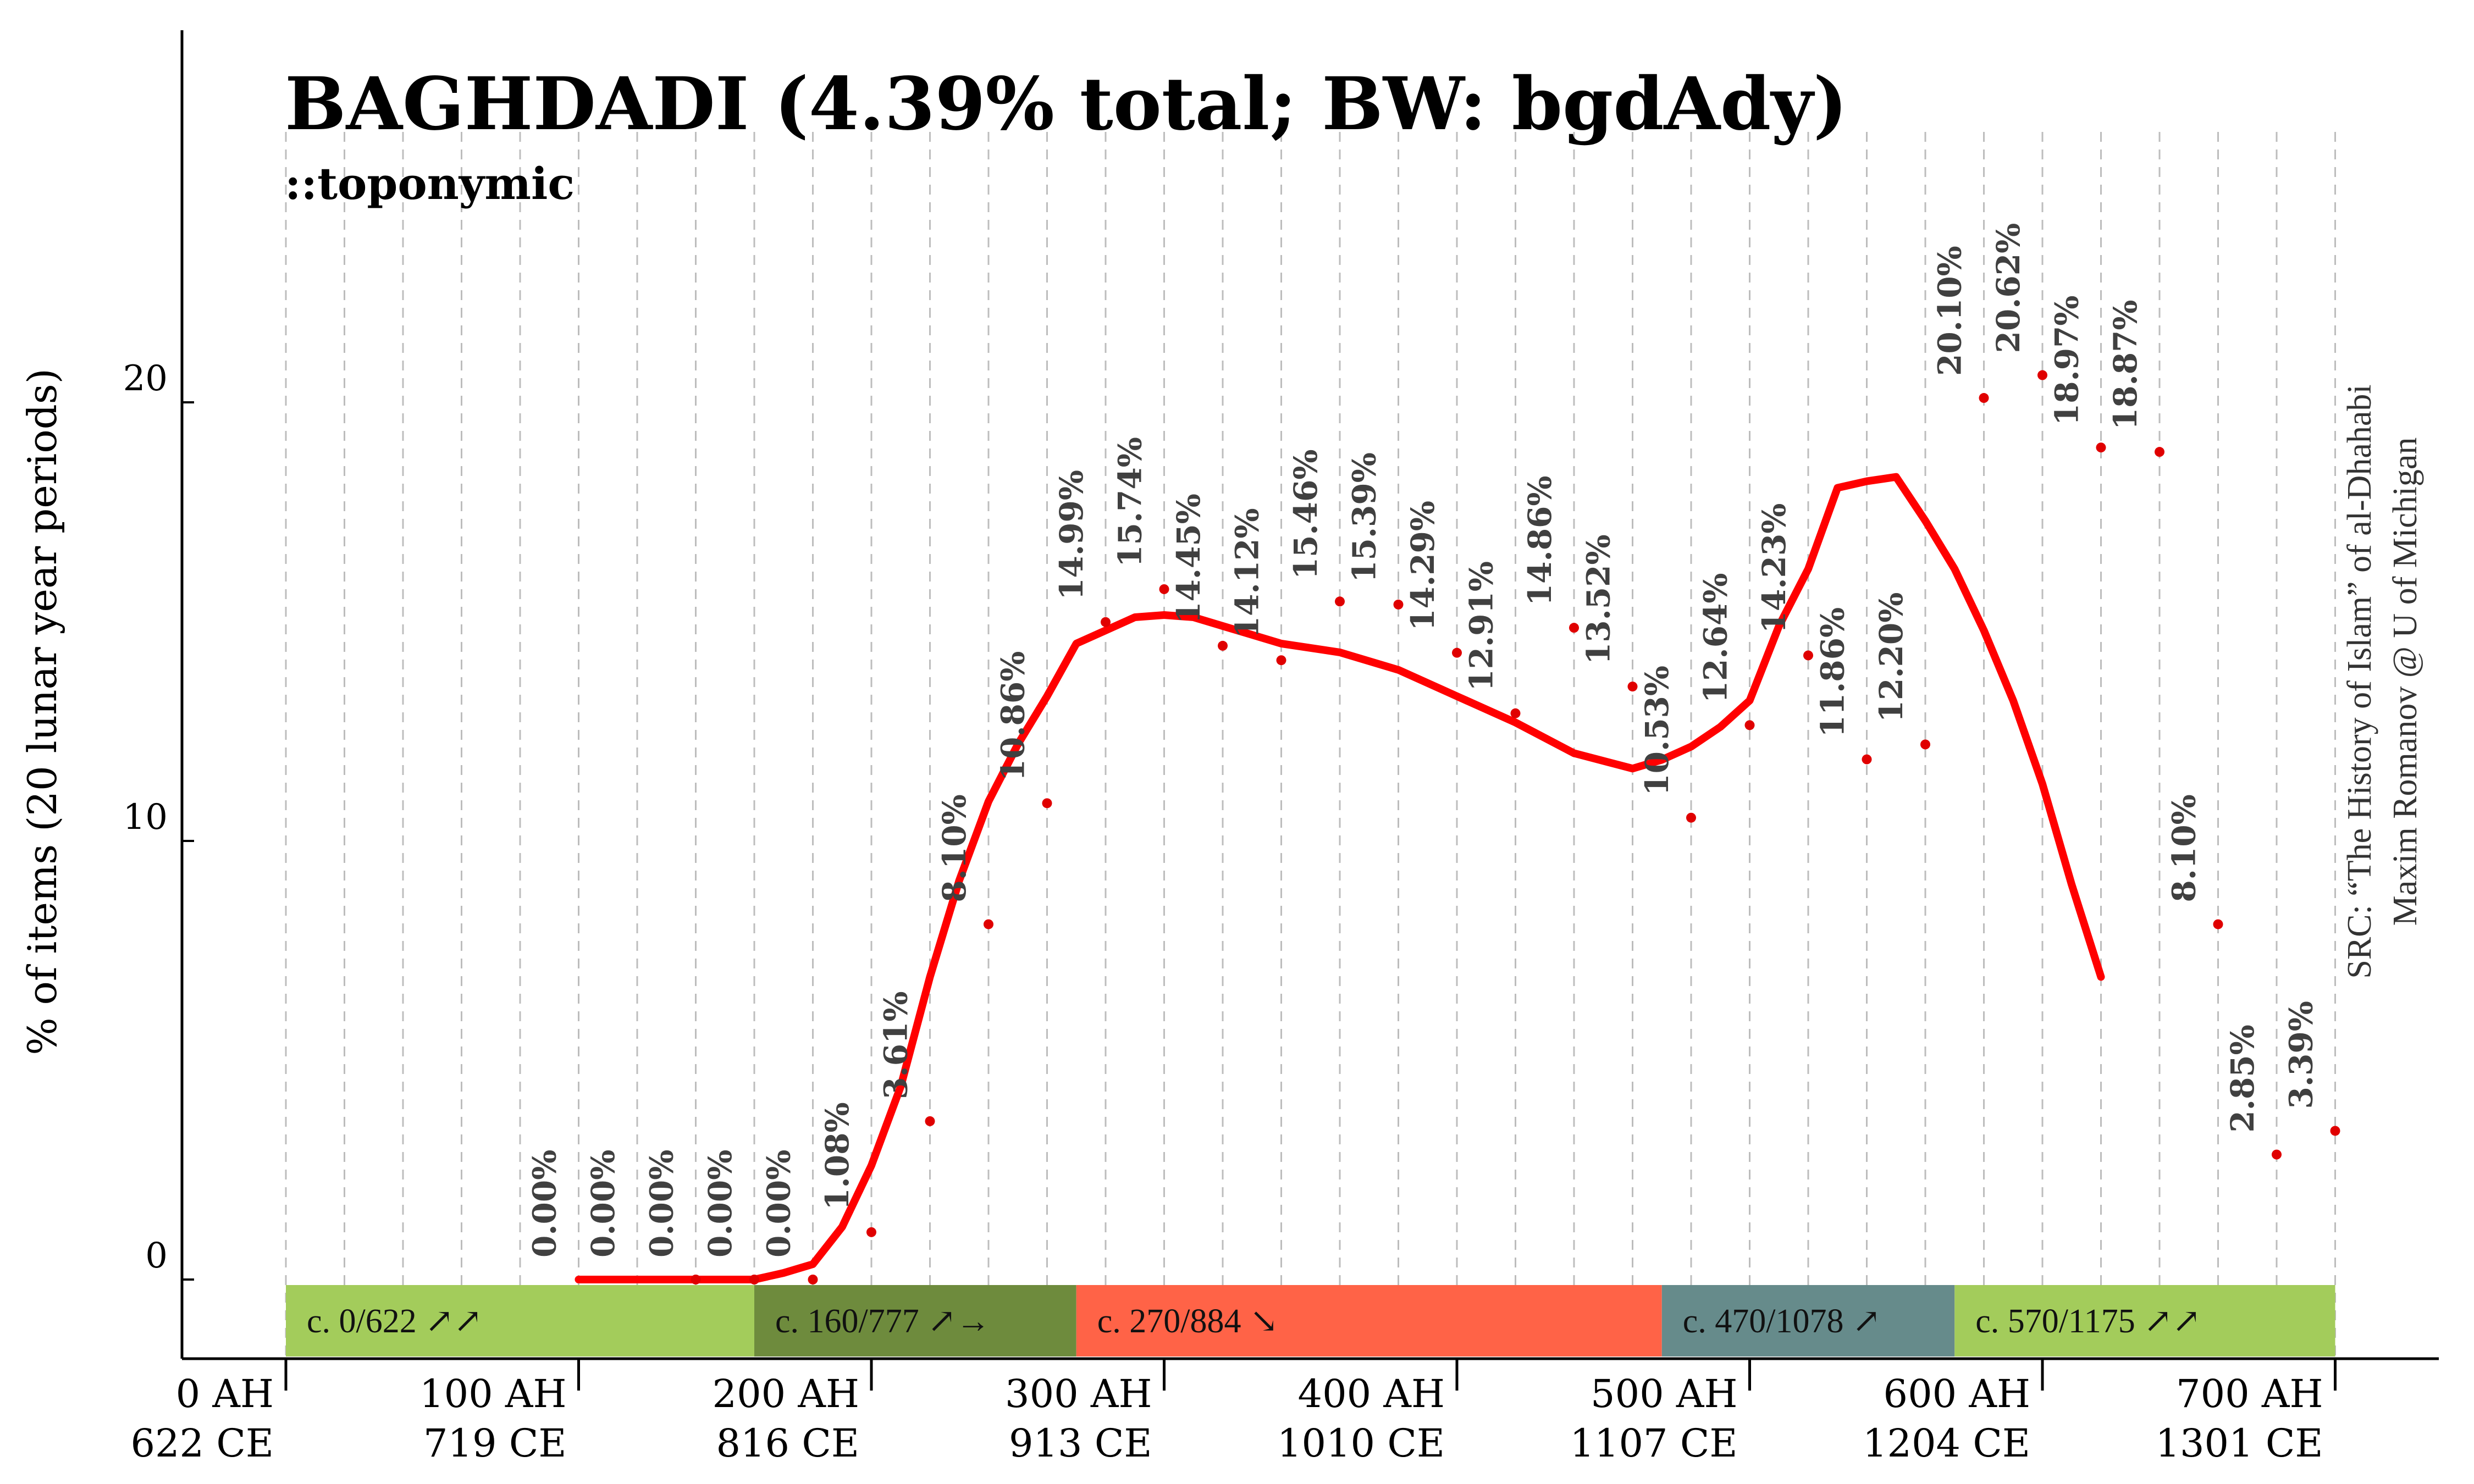 The image size is (2474, 1484). Describe the element at coordinates (1306, 515) in the screenshot. I see `data-label: 15.46%` at that location.